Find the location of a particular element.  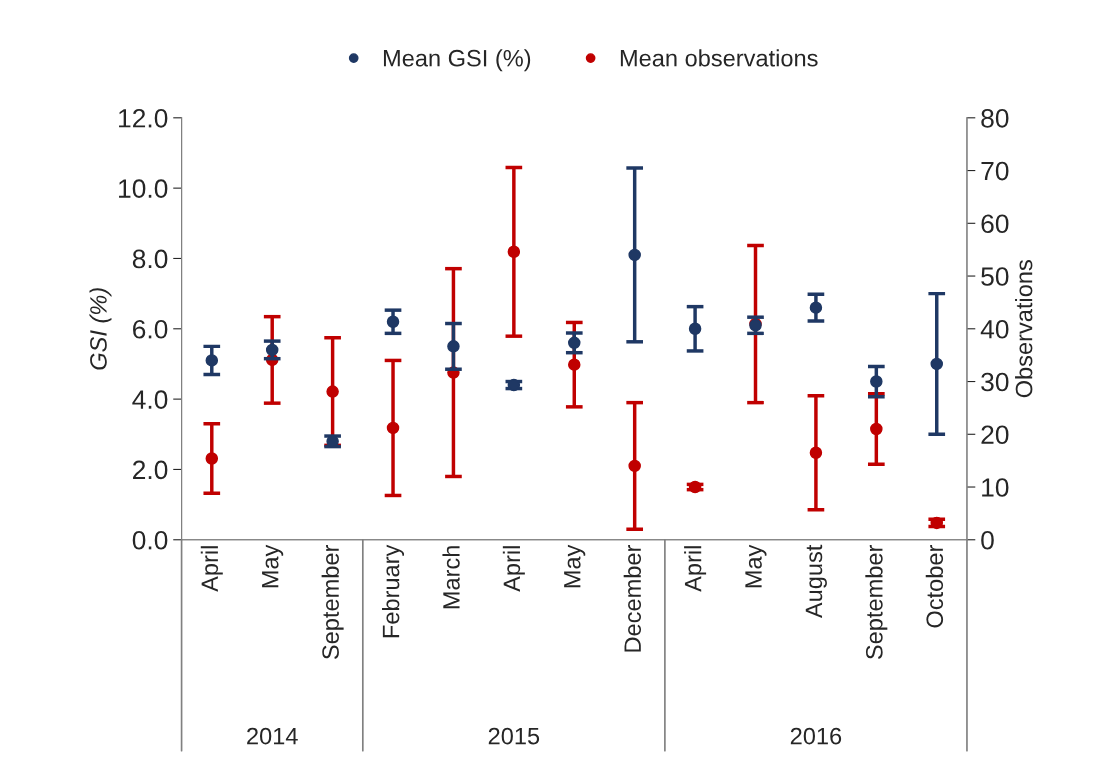

text: 2016 is located at coordinates (816, 736).